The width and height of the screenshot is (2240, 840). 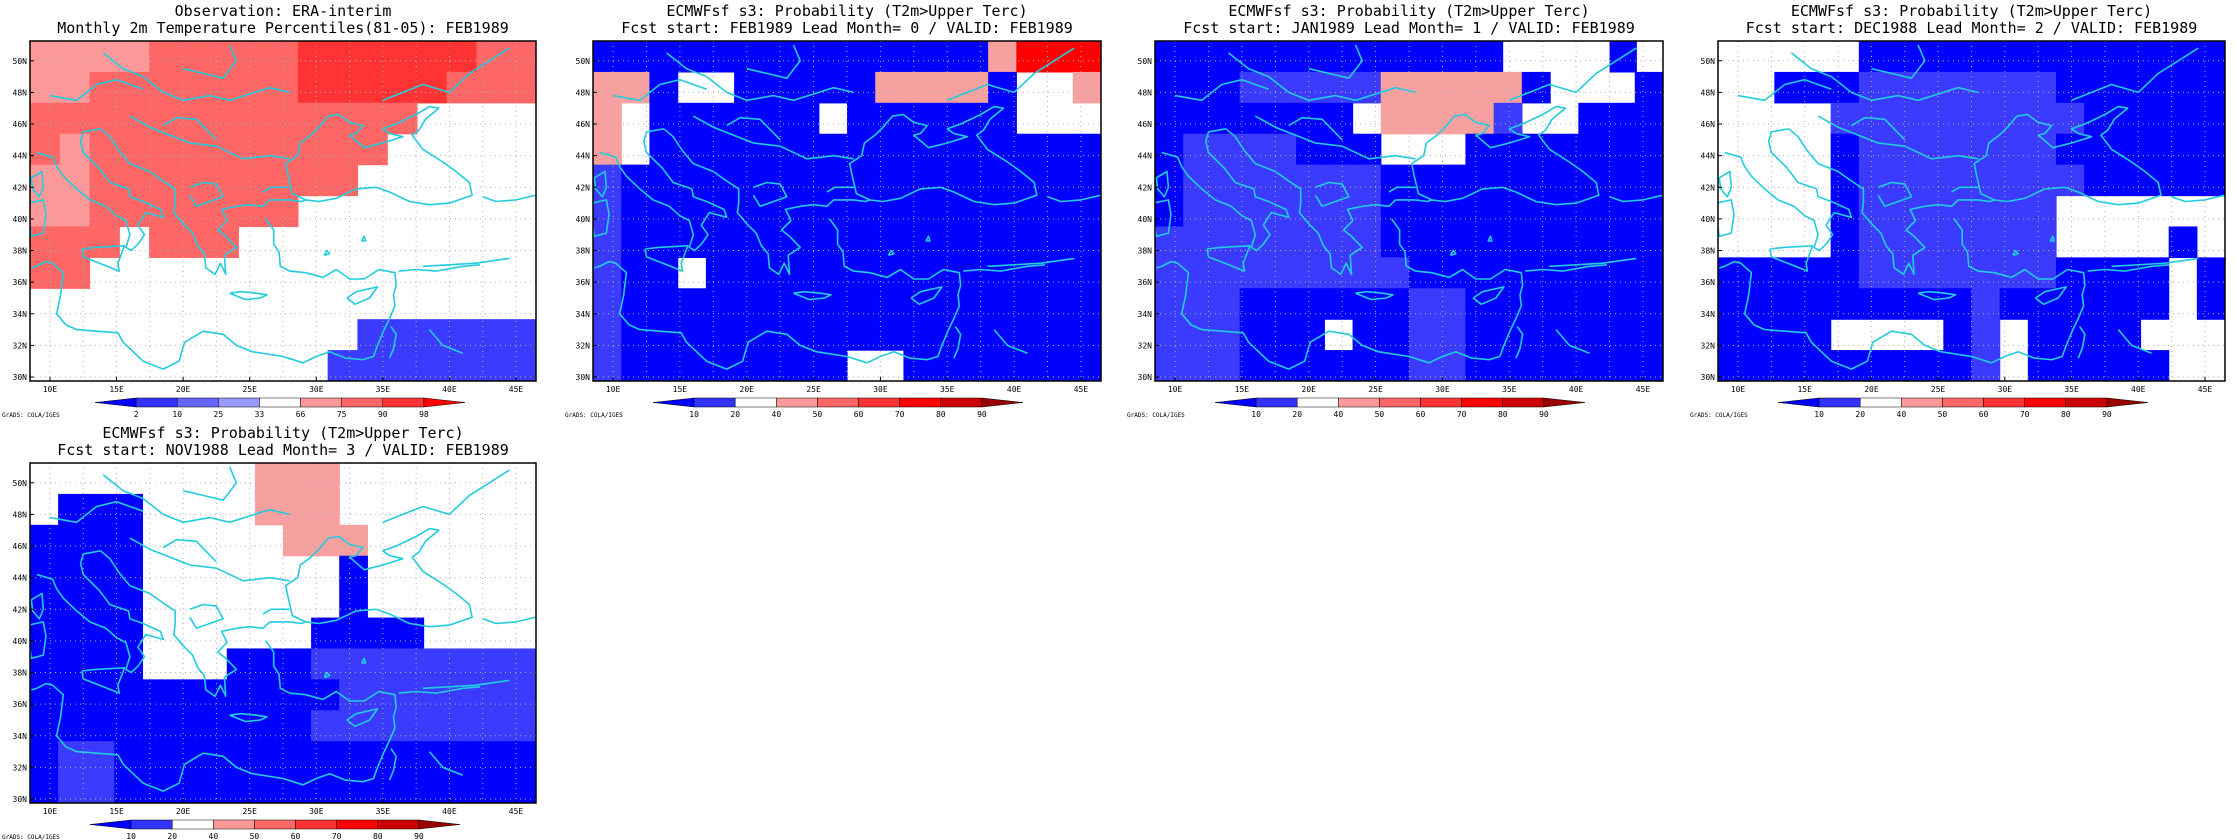 What do you see at coordinates (1081, 389) in the screenshot?
I see `lon-label: 45E` at bounding box center [1081, 389].